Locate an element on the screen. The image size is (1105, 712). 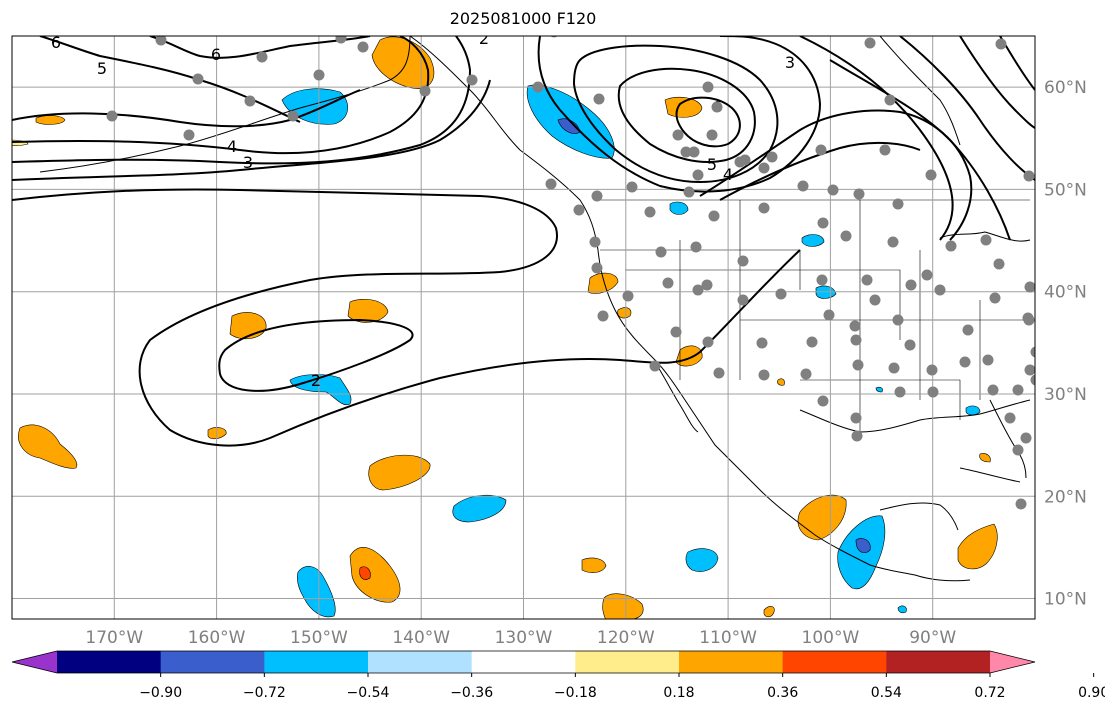
colorbar-tick-label: 0.54 is located at coordinates (886, 693).